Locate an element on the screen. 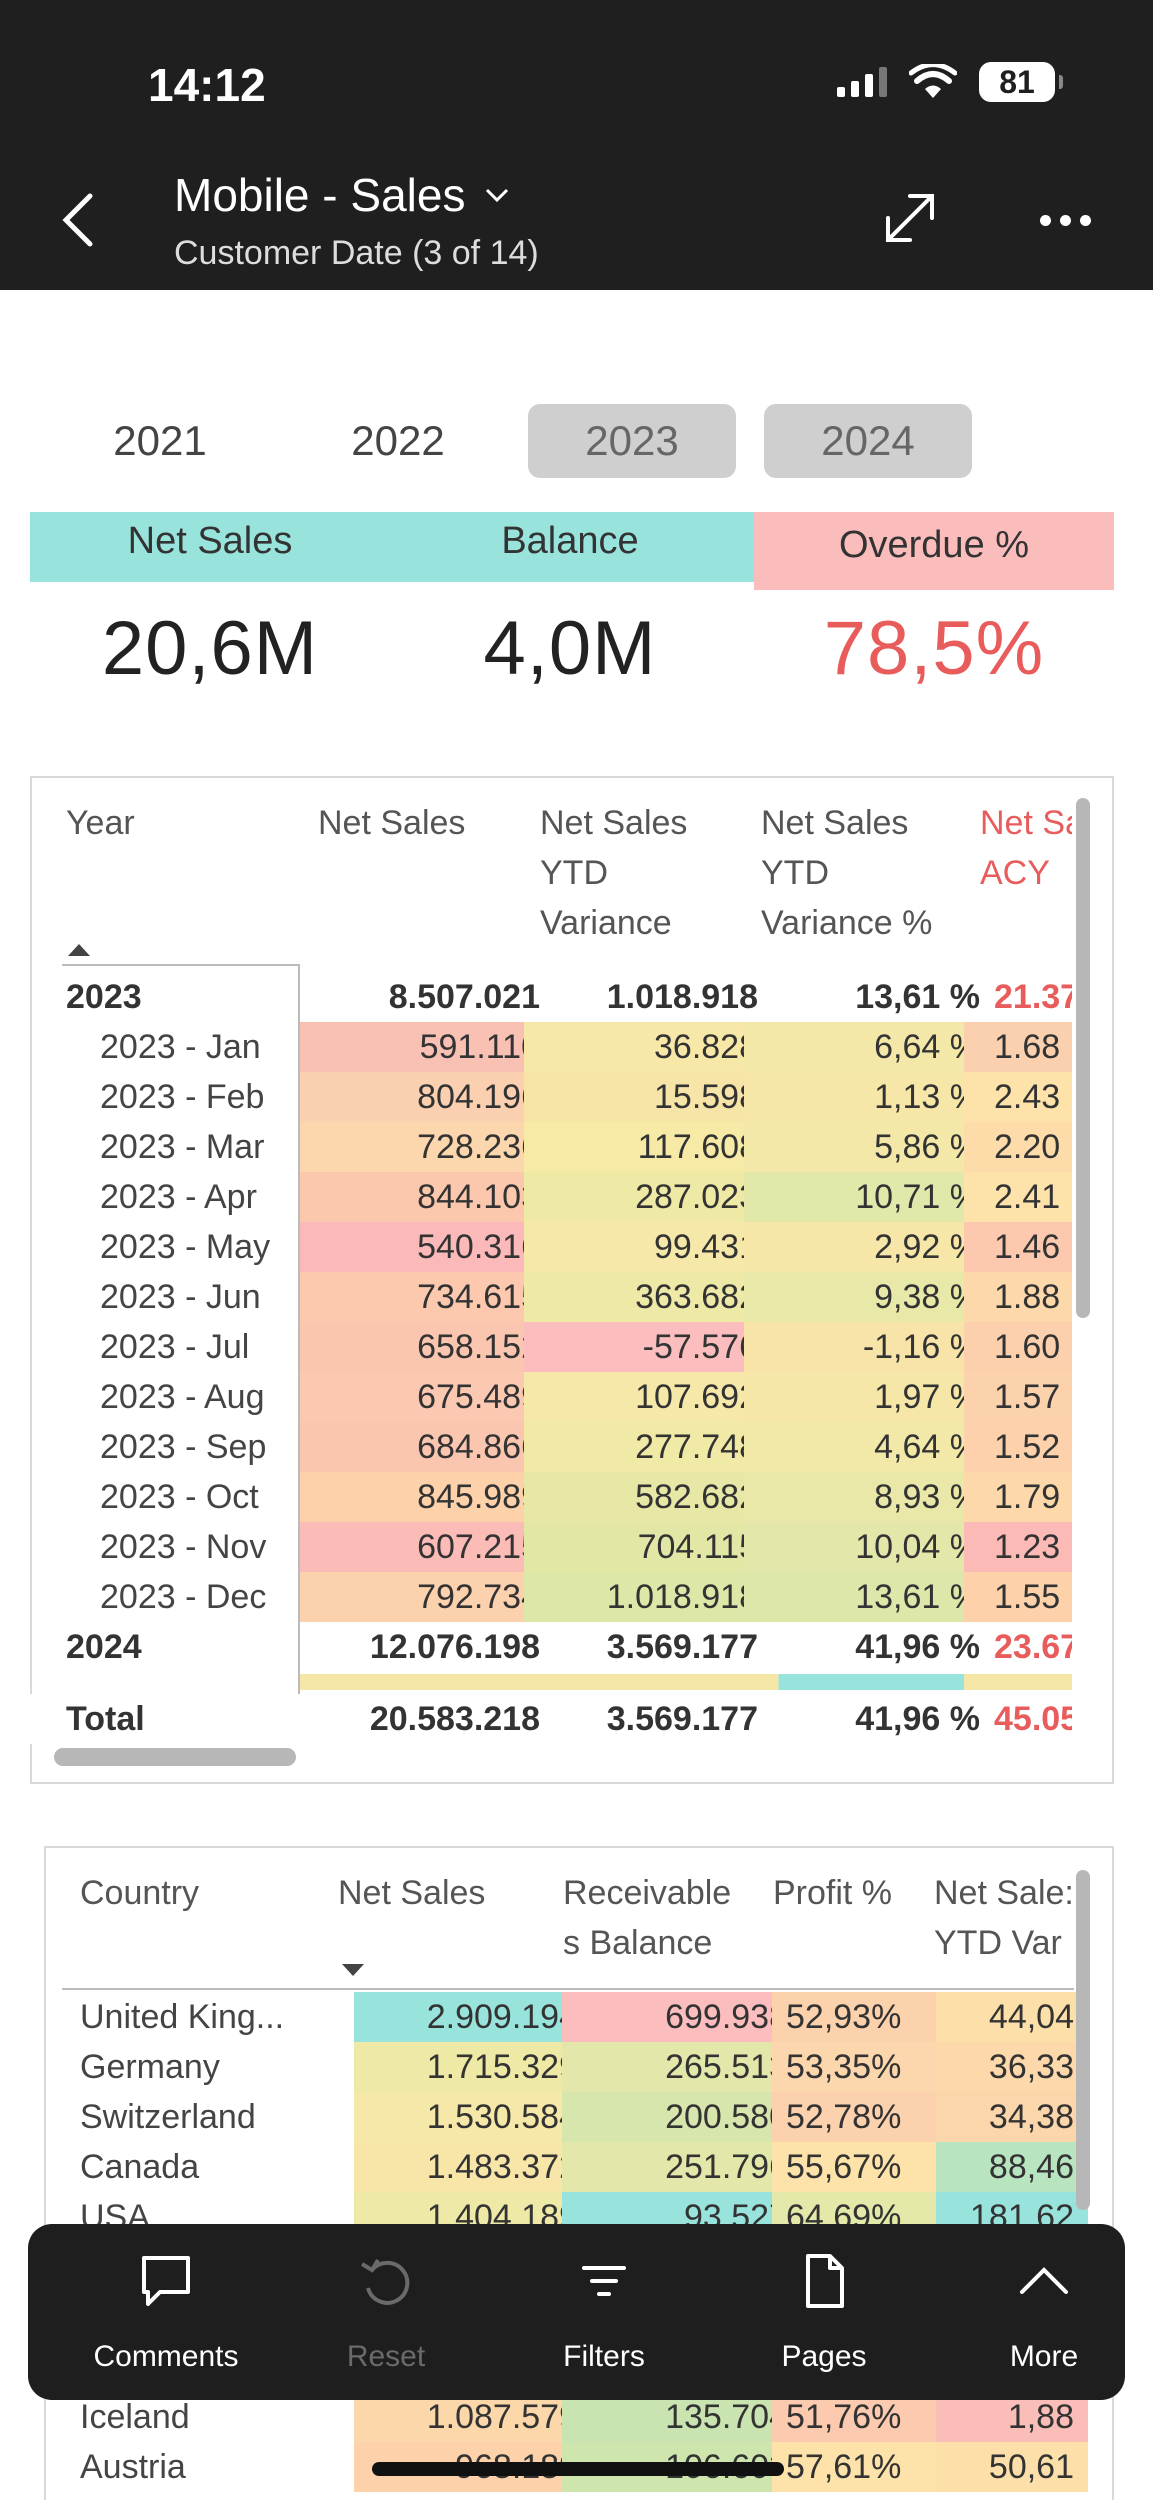  expand-icon is located at coordinates (910, 218).